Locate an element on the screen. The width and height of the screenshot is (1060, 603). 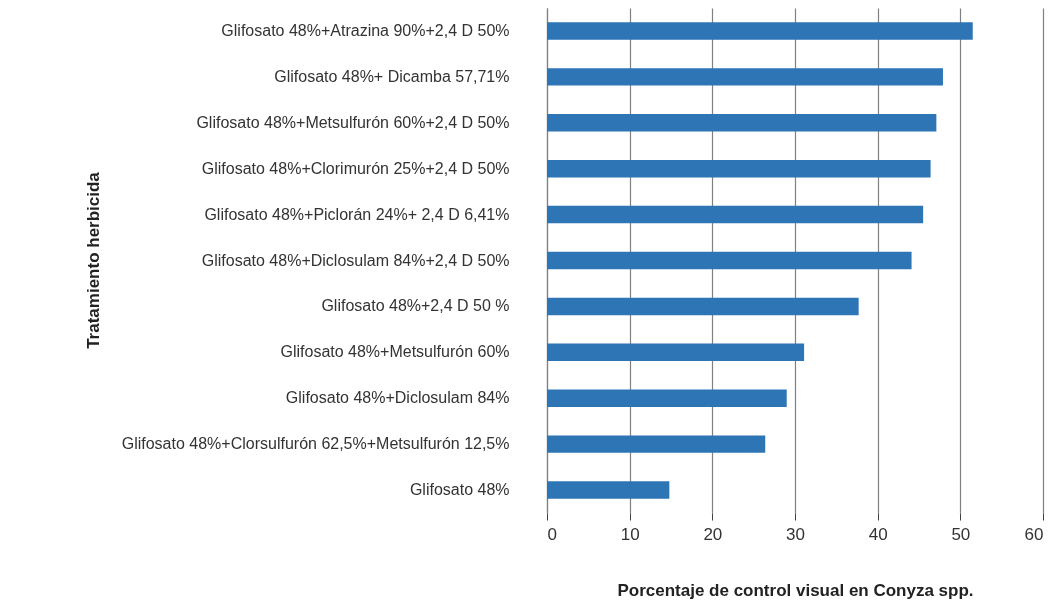
x-tick-label: 60 is located at coordinates (1034, 534).